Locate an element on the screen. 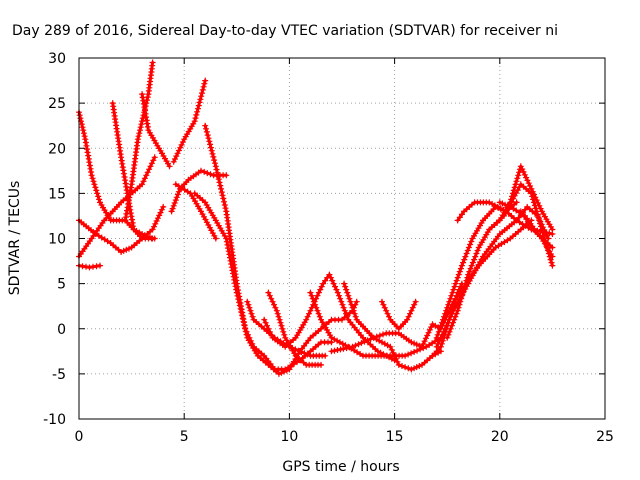  y-tick-label: 0 is located at coordinates (61, 330).